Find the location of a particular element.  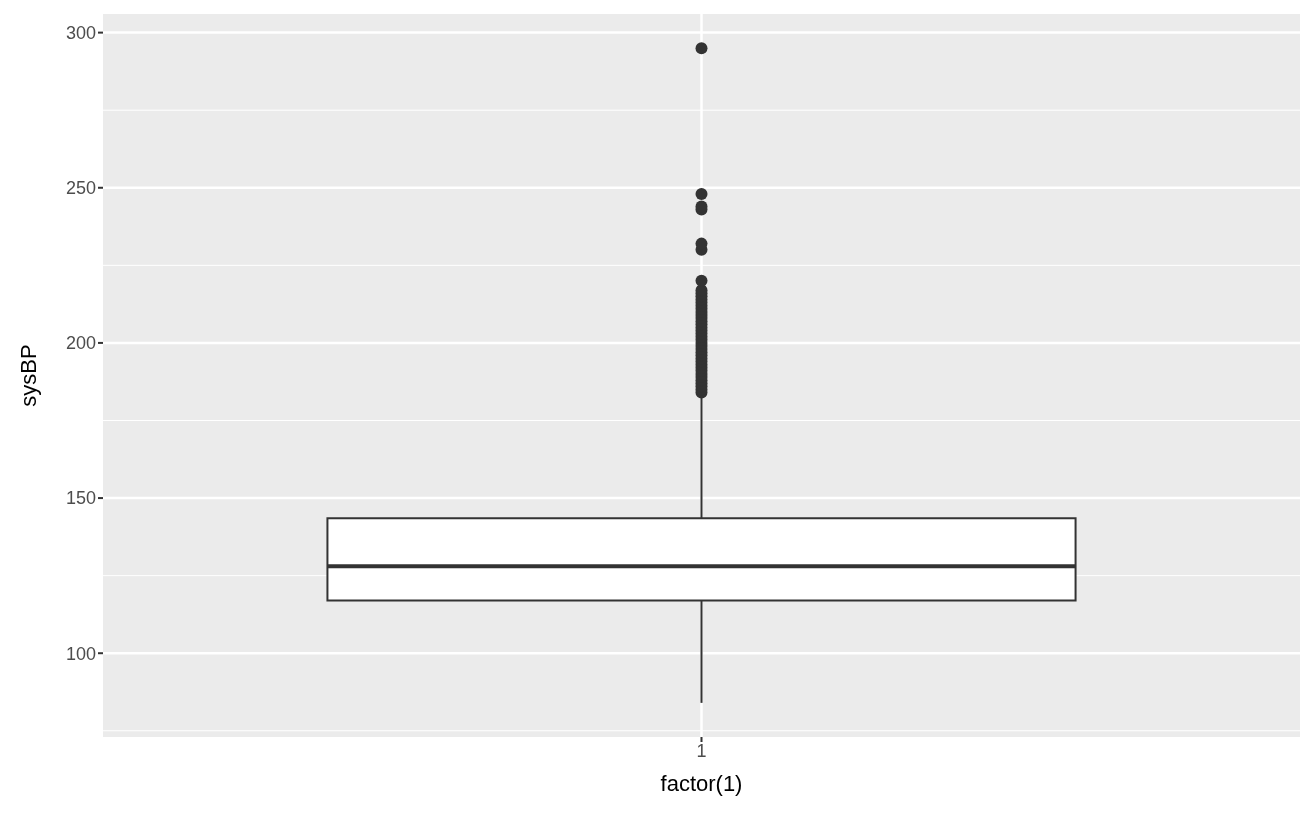

y-tick-label: 300 is located at coordinates (80, 33).